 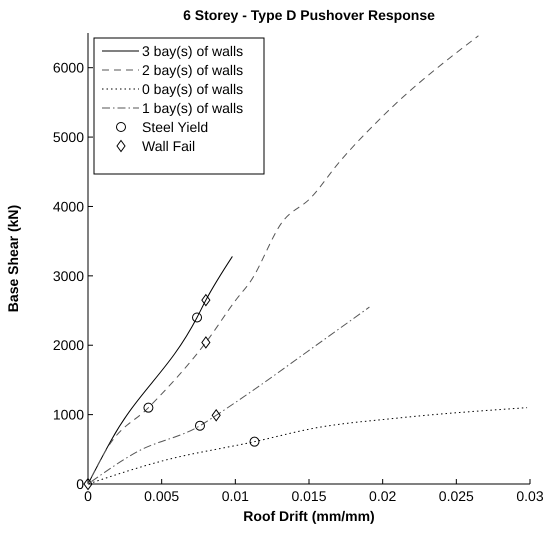 What do you see at coordinates (169, 146) in the screenshot?
I see `legend-label: Wall Fail` at bounding box center [169, 146].